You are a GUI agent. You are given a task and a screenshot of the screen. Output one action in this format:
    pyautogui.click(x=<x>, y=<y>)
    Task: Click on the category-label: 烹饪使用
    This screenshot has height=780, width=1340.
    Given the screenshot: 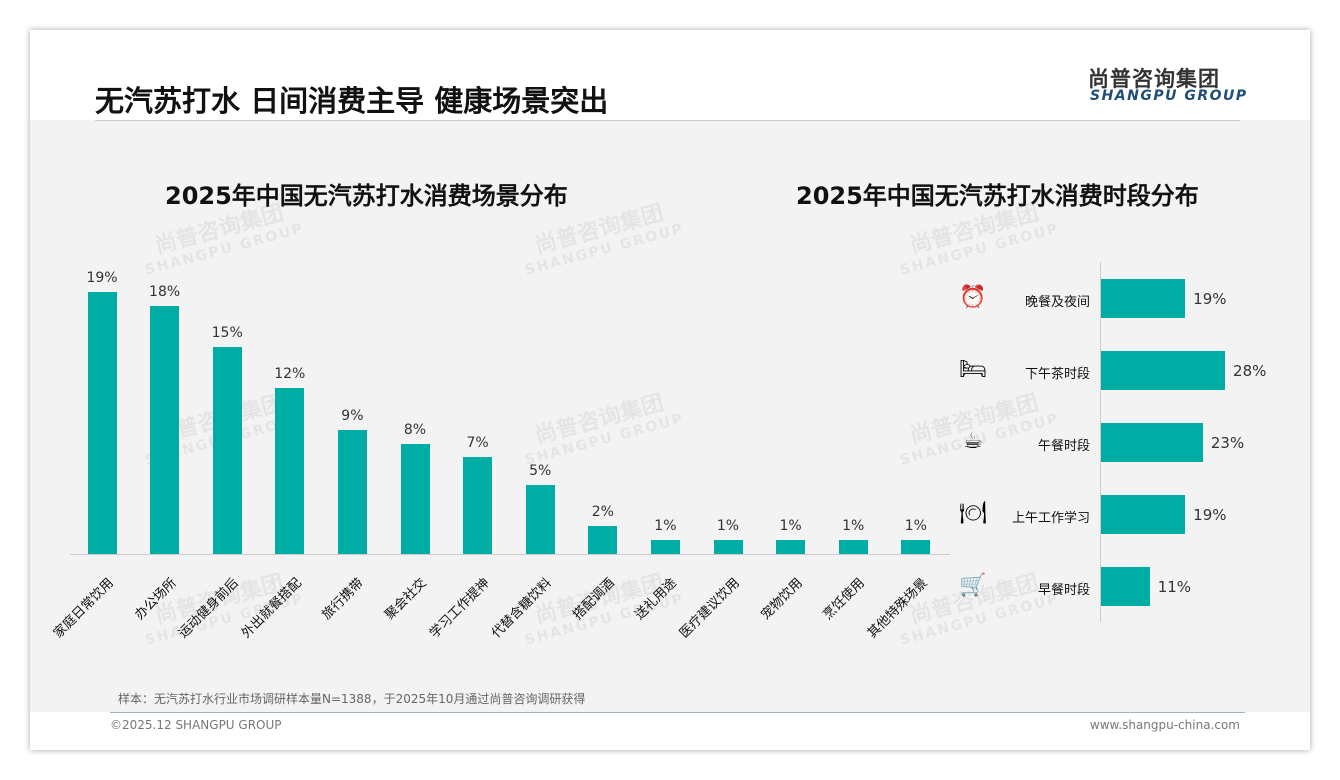 What is the action you would take?
    pyautogui.click(x=844, y=599)
    